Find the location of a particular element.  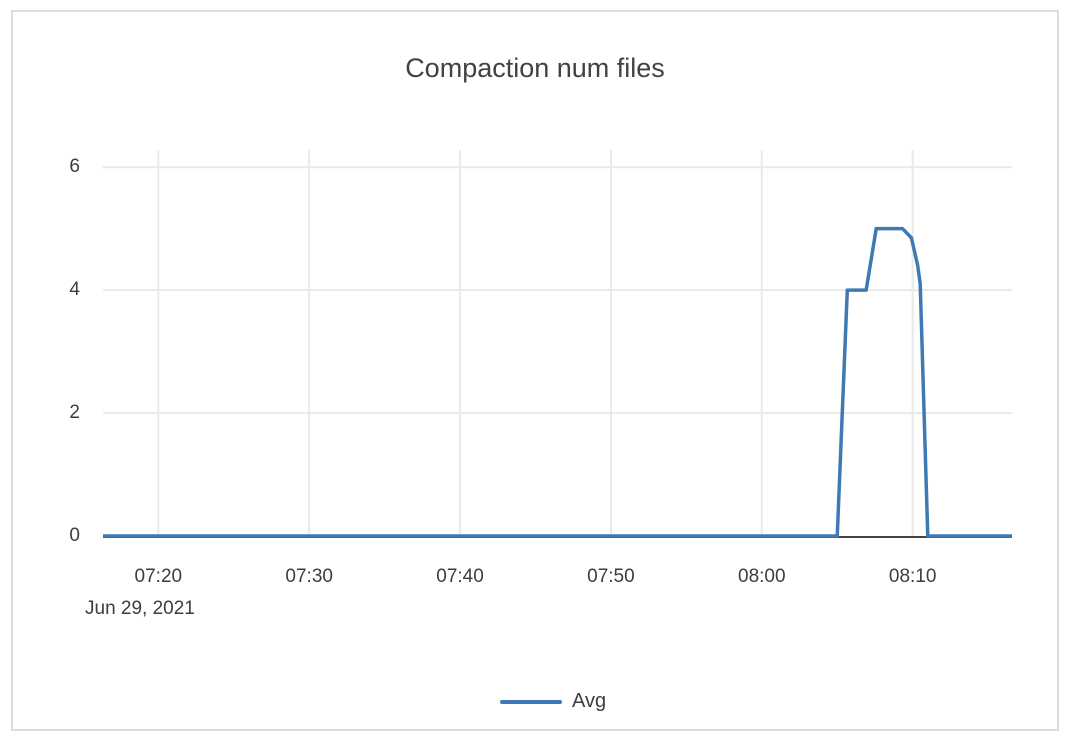

x-axis-date-label: Jun 29, 2021 is located at coordinates (140, 608).